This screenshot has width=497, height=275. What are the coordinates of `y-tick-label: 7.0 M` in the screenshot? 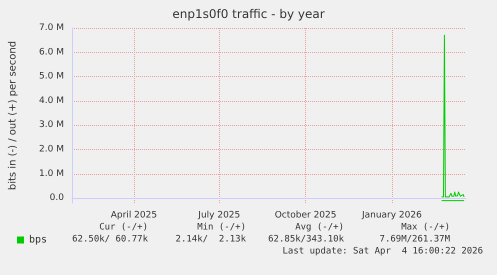 It's located at (51, 28).